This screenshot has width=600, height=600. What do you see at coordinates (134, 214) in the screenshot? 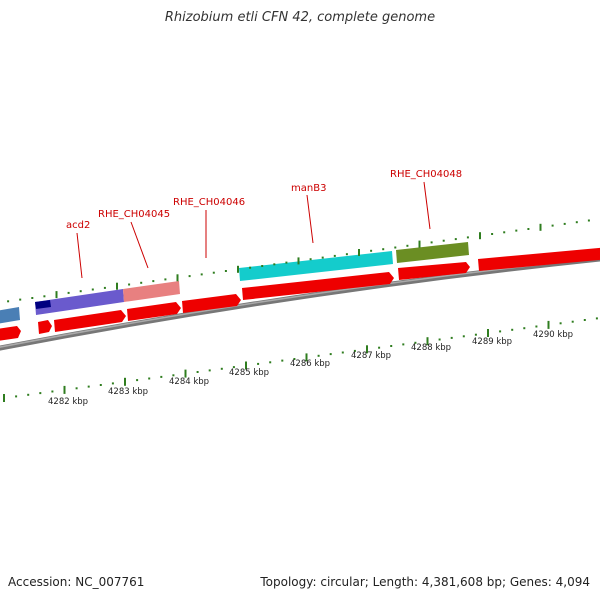
I see `gene-label-rhe-ch04045: RHE_CH04045` at bounding box center [134, 214].